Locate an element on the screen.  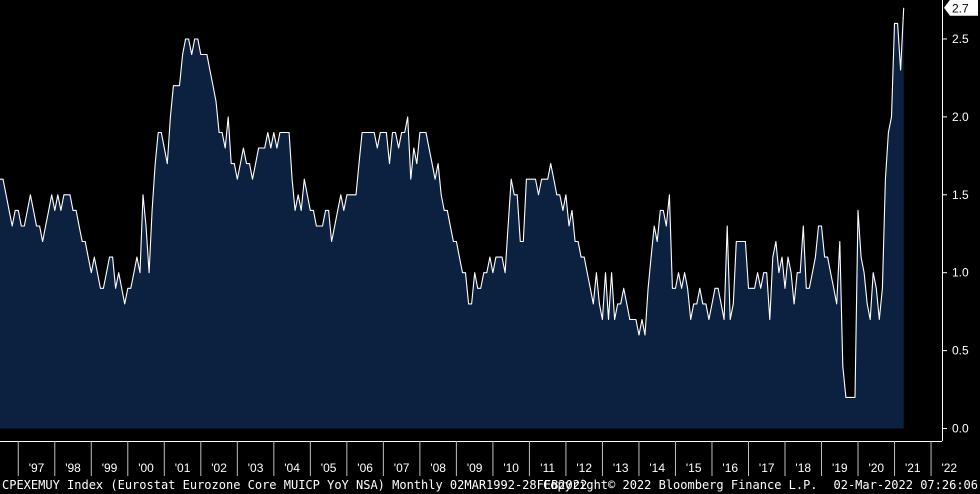
footer-copyright: Copyright© 2022 Bloomberg Finance L.P. is located at coordinates (680, 485).